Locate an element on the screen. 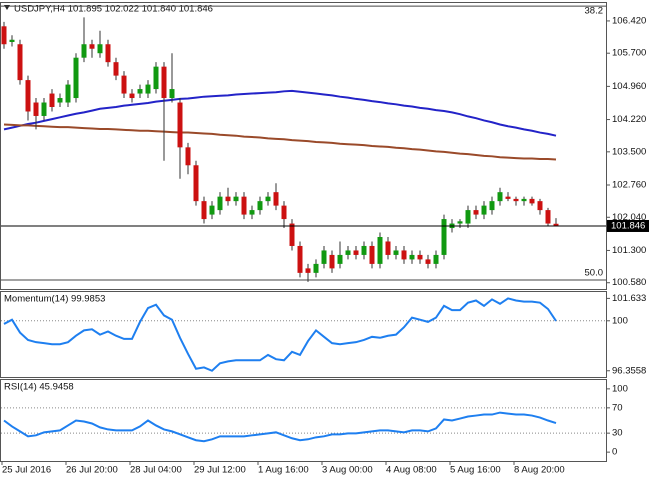 This screenshot has height=480, width=650. x-tick-label: 26 Jul 20:00 is located at coordinates (92, 470).